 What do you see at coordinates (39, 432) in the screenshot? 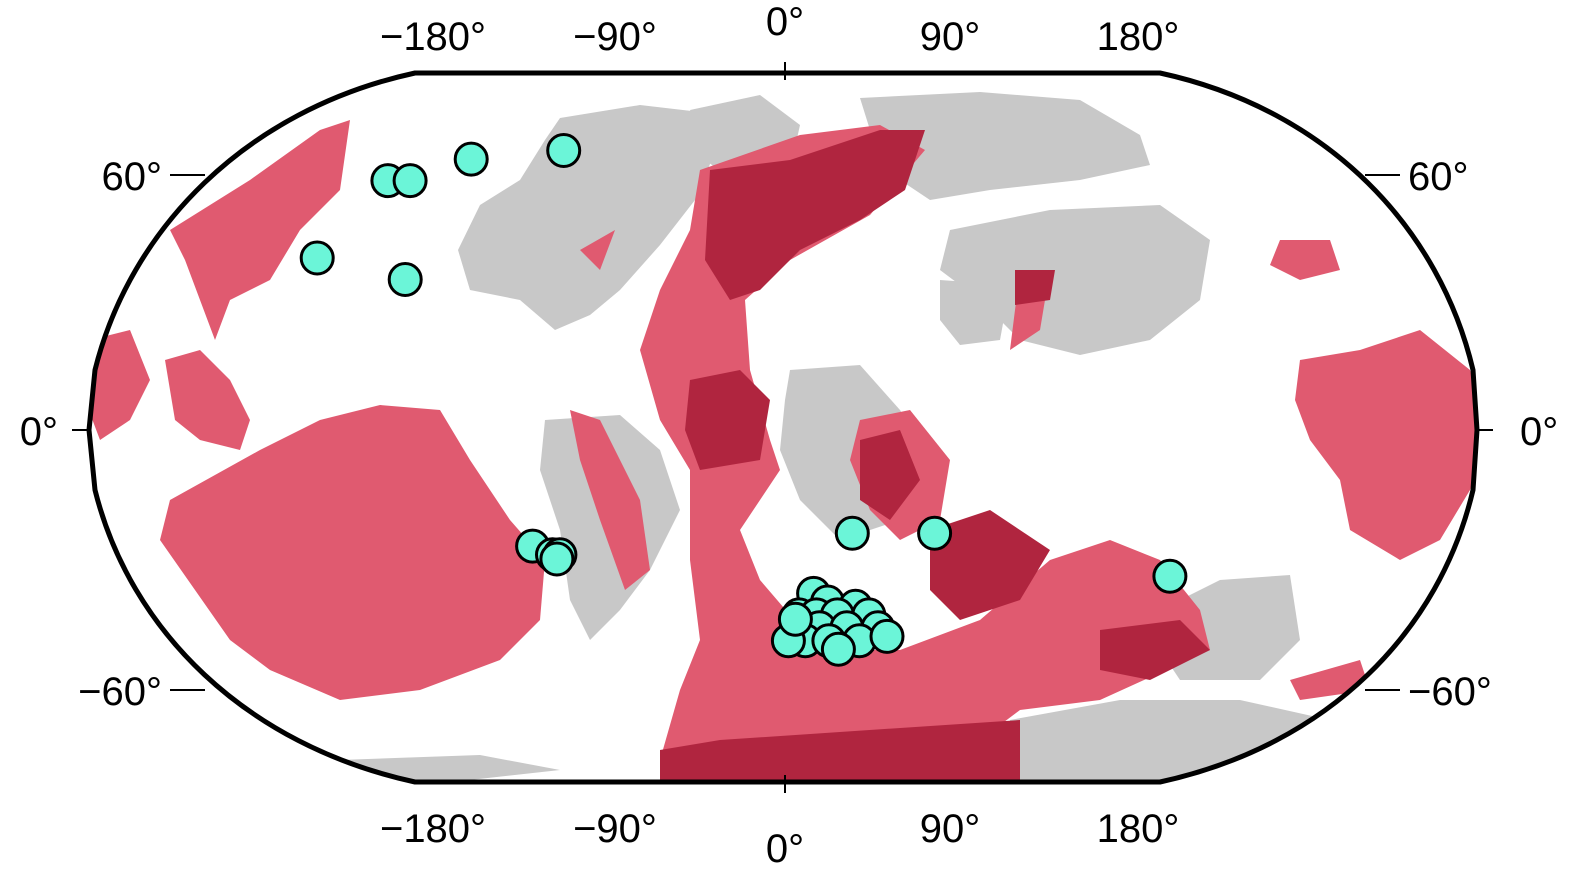
I see `left-tick-label: 0°` at bounding box center [39, 432].